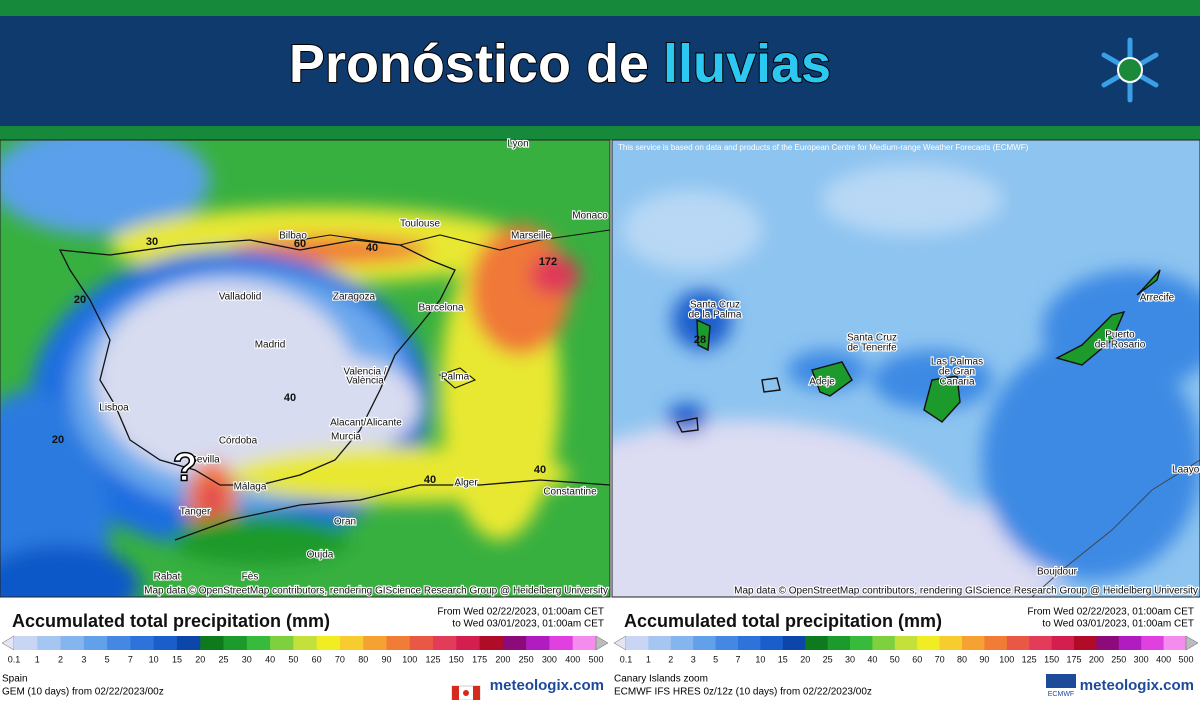  What do you see at coordinates (354, 297) in the screenshot?
I see `map-label: Zaragoza` at bounding box center [354, 297].